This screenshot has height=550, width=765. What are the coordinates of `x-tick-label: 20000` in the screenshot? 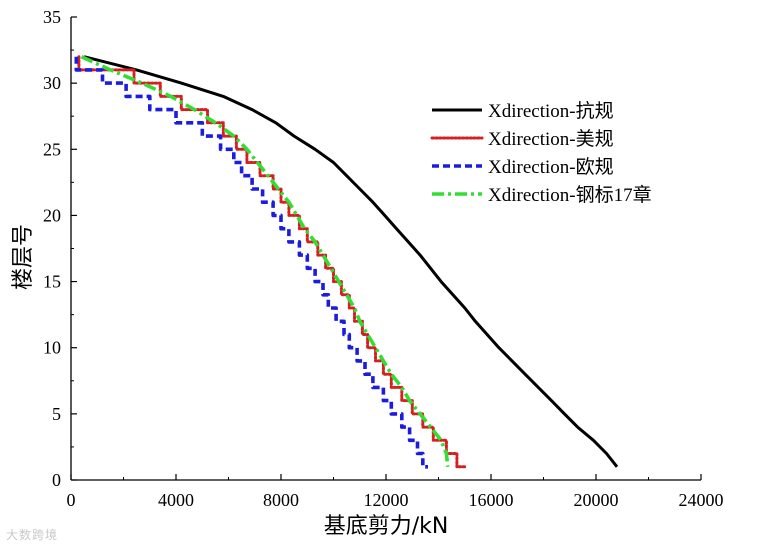 It's located at (596, 500).